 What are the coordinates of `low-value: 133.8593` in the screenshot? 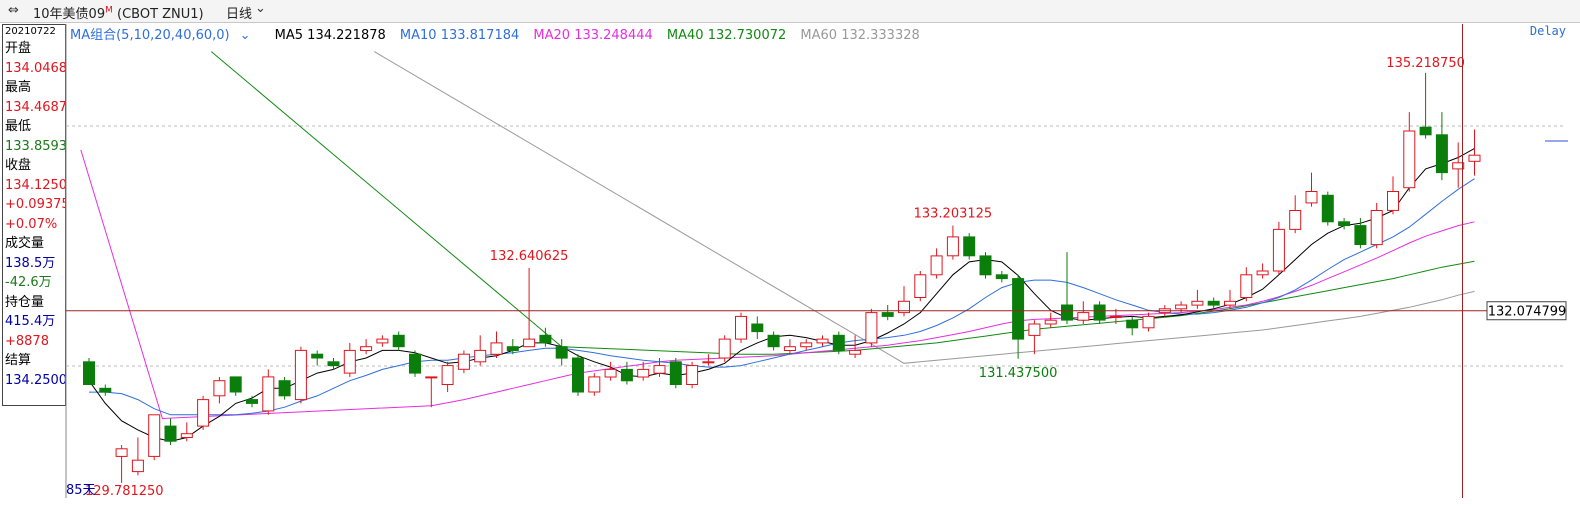 It's located at (35, 146).